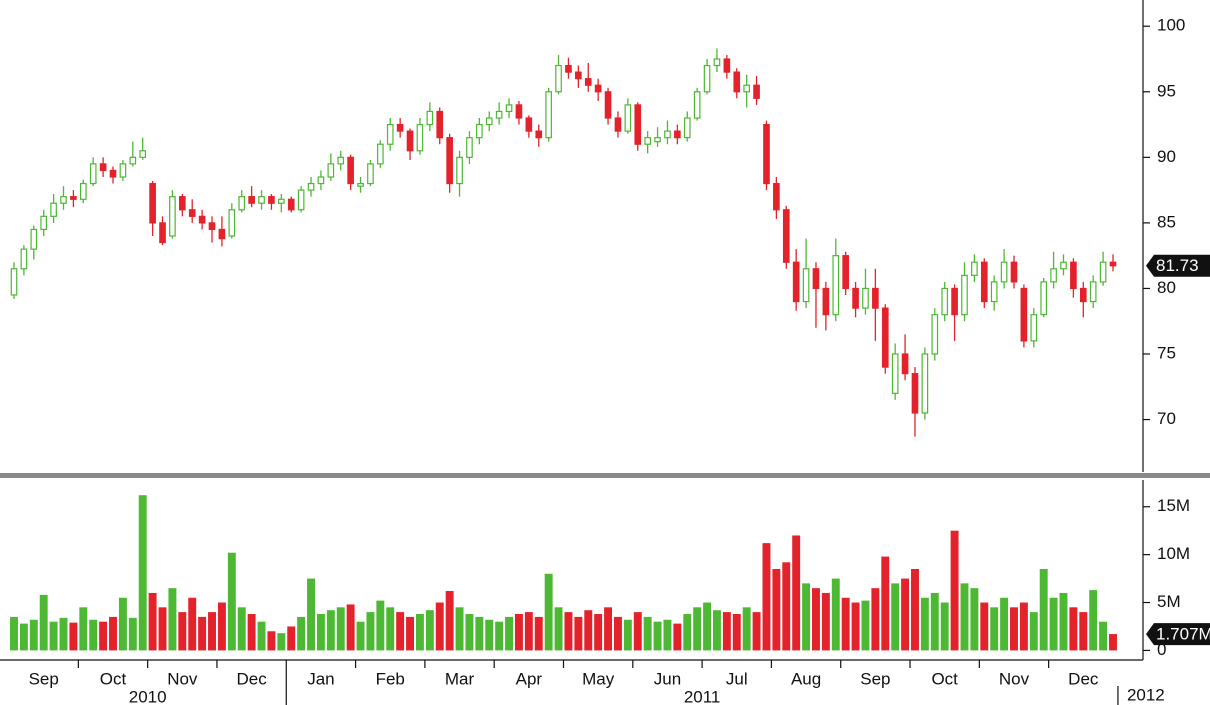 This screenshot has height=705, width=1210. Describe the element at coordinates (1146, 694) in the screenshot. I see `year-label: 2012` at that location.